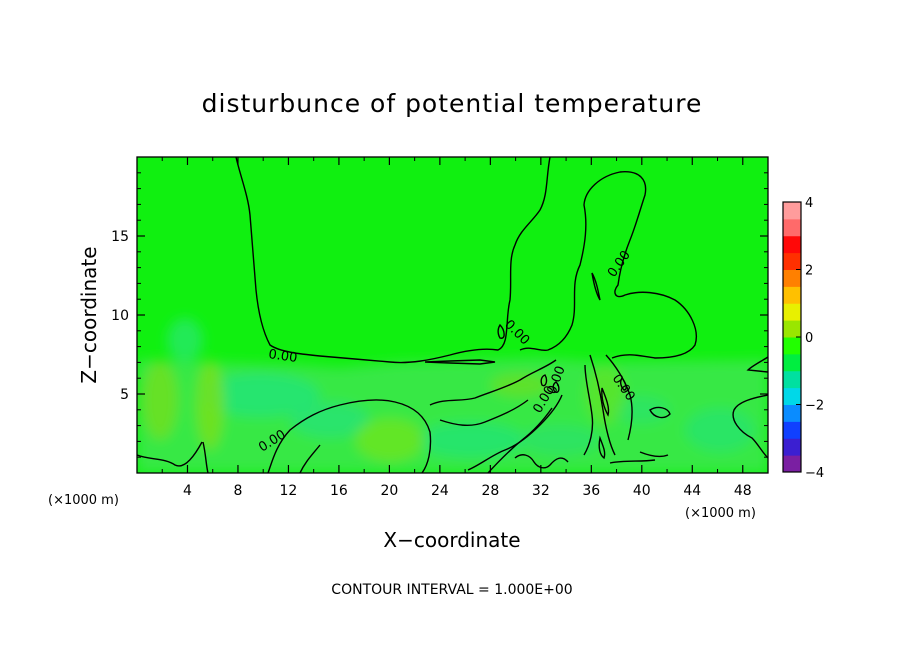  Describe the element at coordinates (451, 590) in the screenshot. I see `contour-interval-label: CONTOUR INTERVAL = 1.000E+00` at that location.